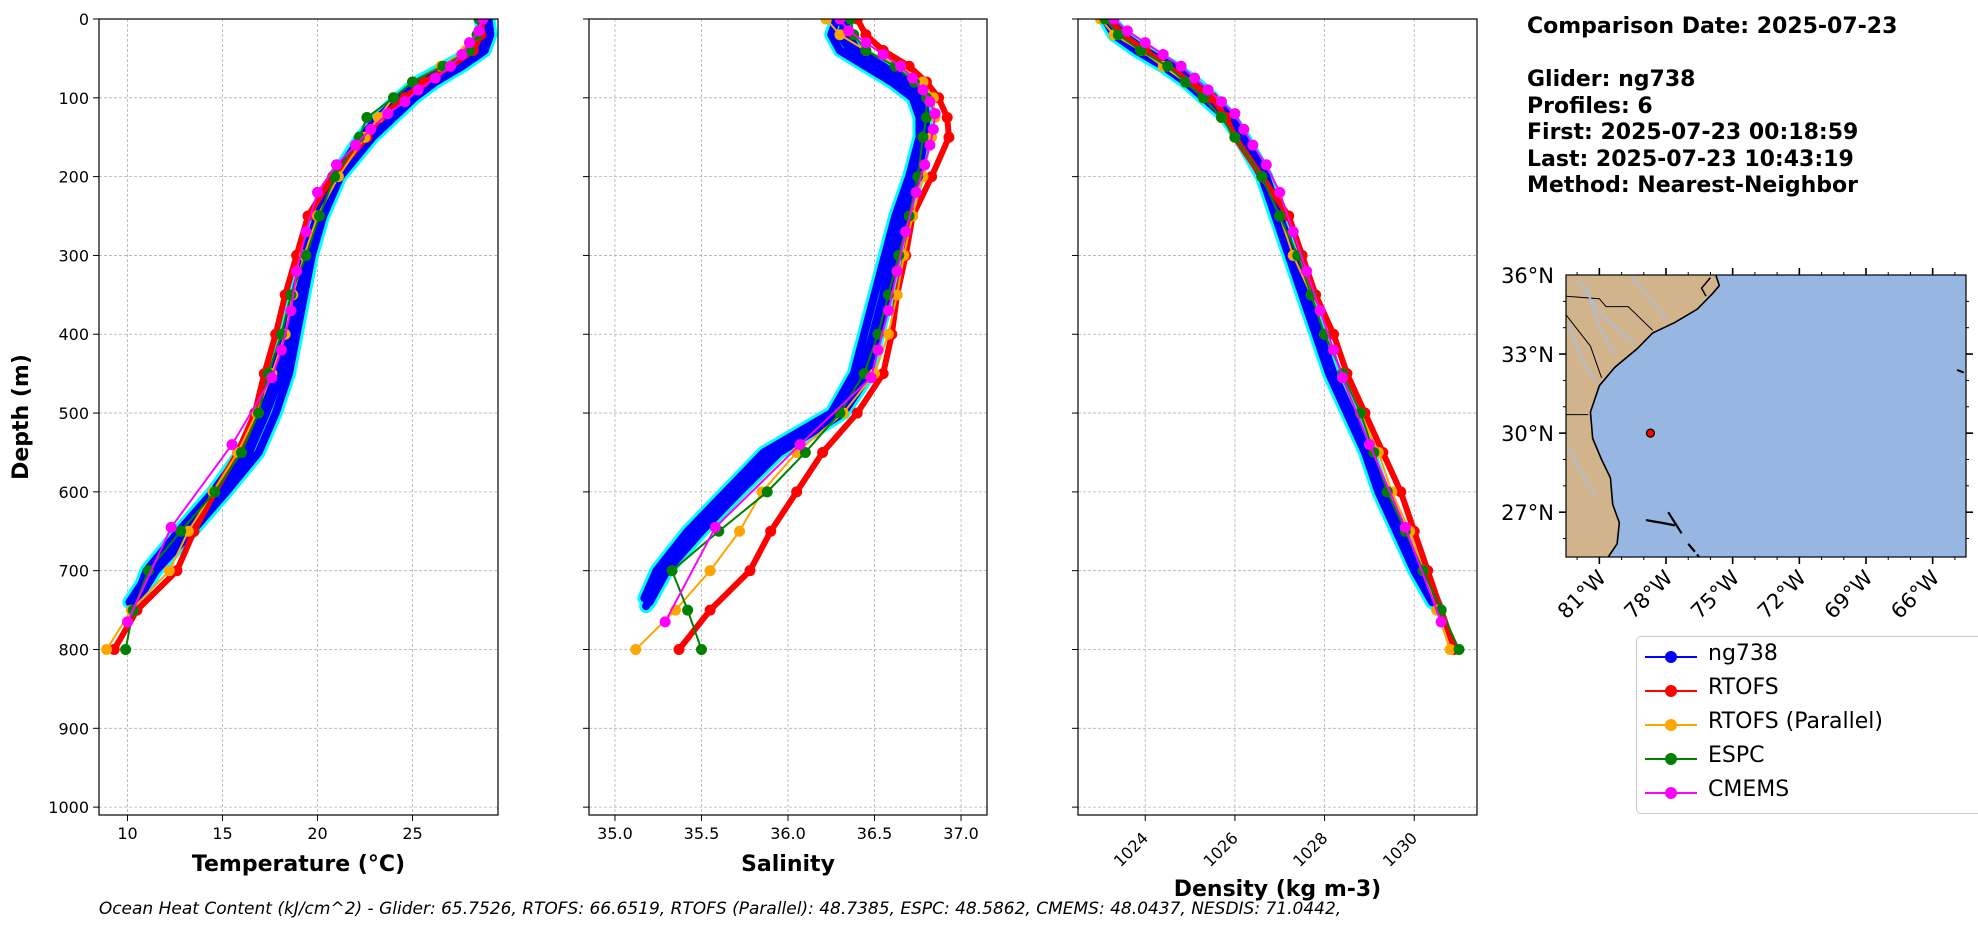 The height and width of the screenshot is (934, 1978). What do you see at coordinates (1807, 725) in the screenshot?
I see `legend: ng738 RTOFS RTOFS (Parallel) ESPC CMEMS` at bounding box center [1807, 725].